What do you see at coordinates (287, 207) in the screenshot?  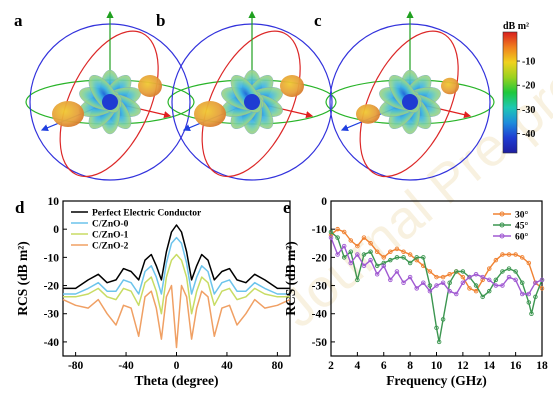 I see `panel-label: e` at bounding box center [287, 207].